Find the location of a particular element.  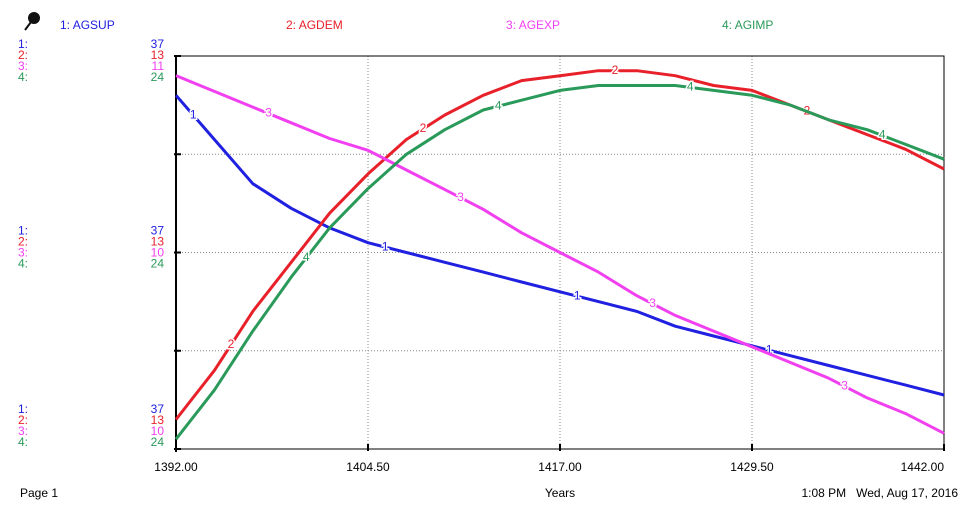

x-tick-label: 1392.00 is located at coordinates (176, 467).